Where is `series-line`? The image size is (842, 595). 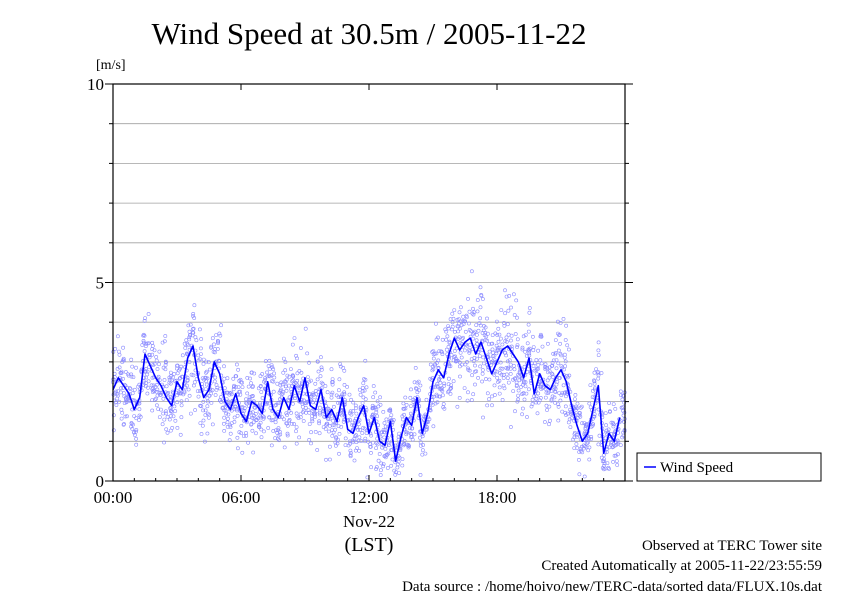
series-line is located at coordinates (366, 399).